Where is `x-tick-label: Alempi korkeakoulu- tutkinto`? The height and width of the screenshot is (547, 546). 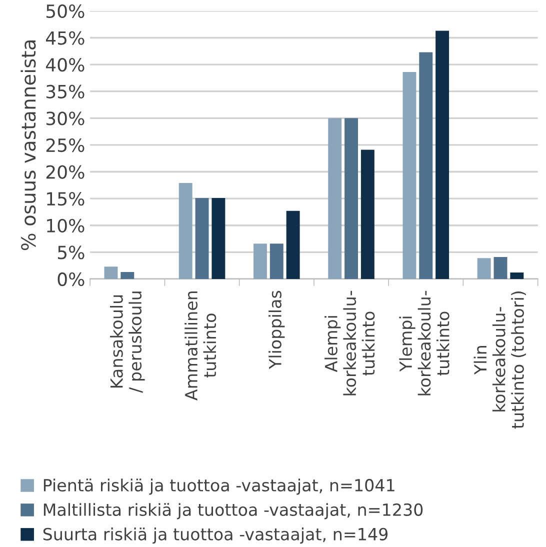
x-tick-label: Alempi korkeakoulu- tutkinto is located at coordinates (349, 343).